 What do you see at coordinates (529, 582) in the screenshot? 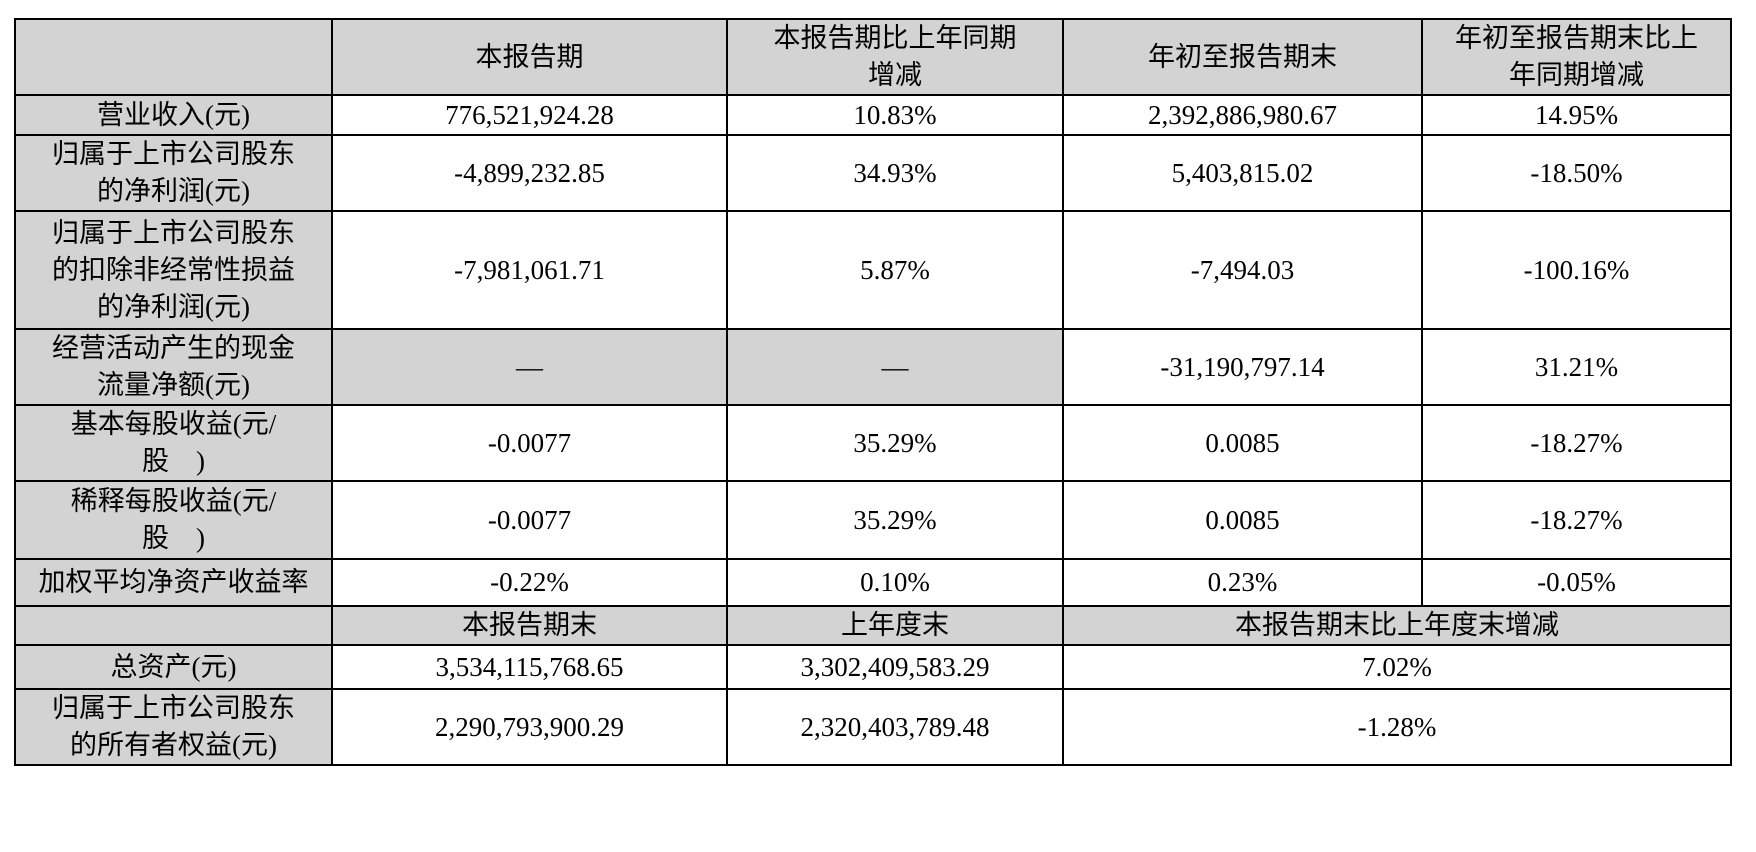
I see `cell-value: -0.22%` at bounding box center [529, 582].